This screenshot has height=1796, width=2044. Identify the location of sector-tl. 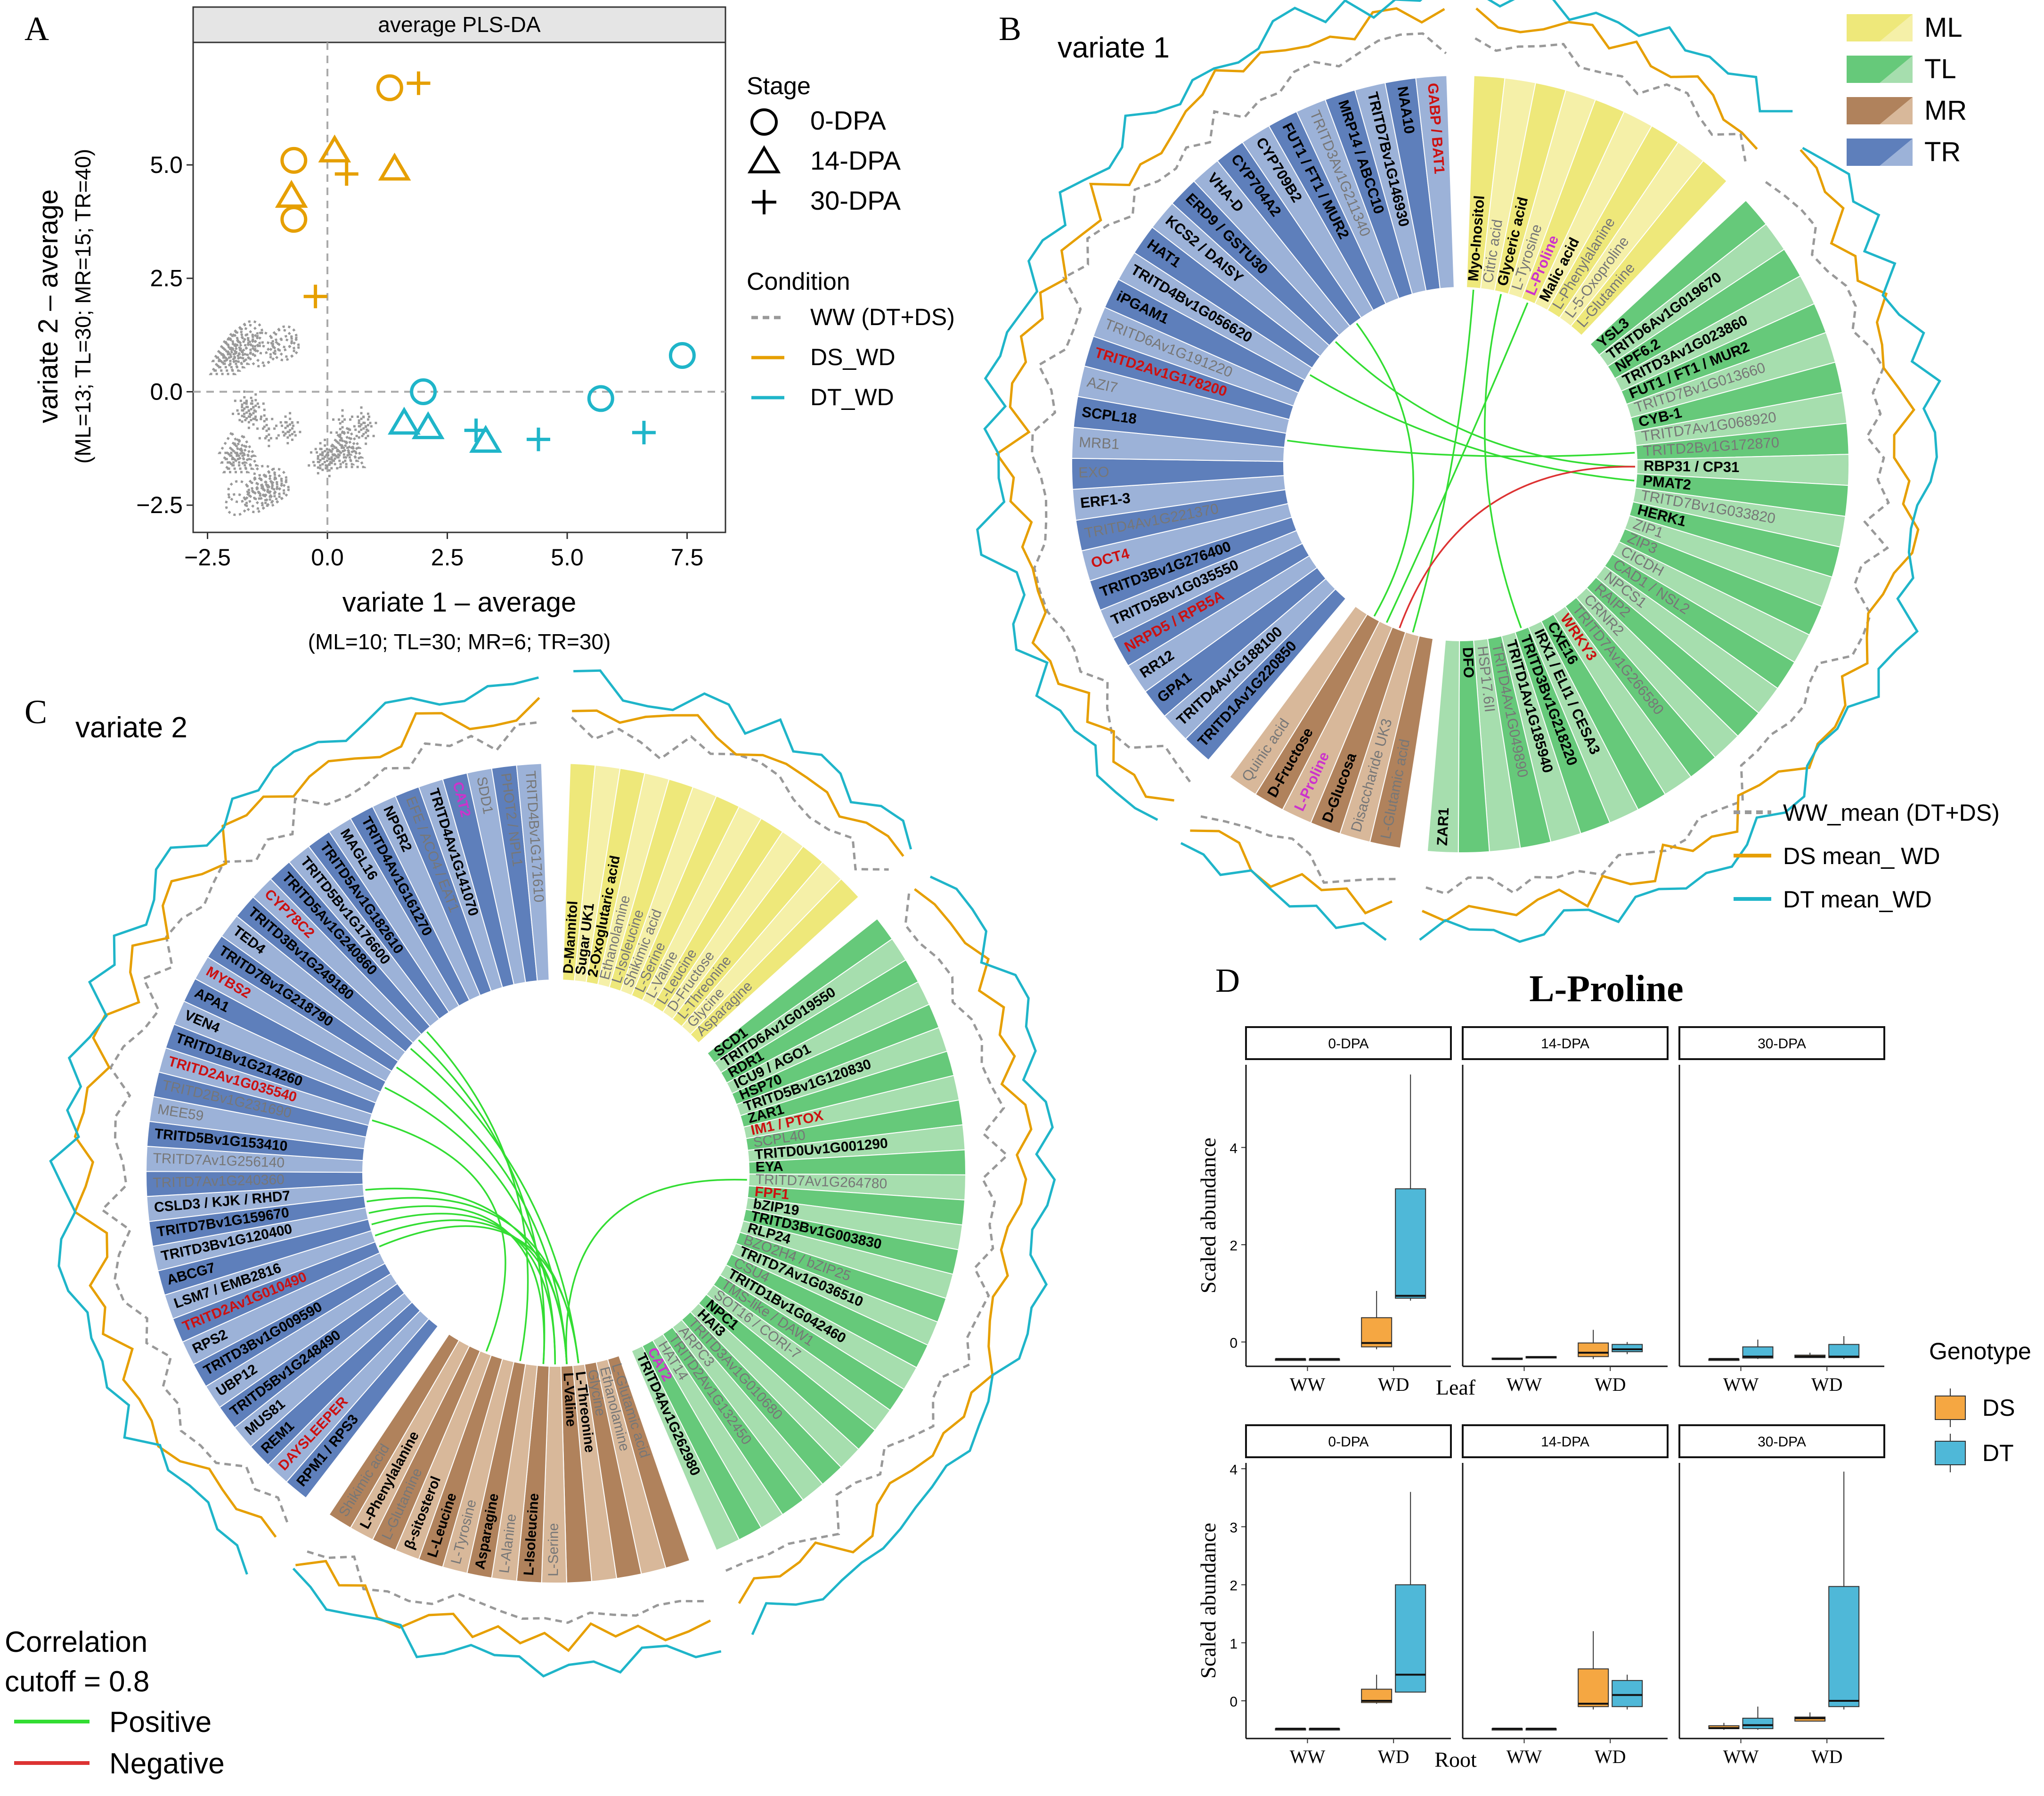
(1443, 746).